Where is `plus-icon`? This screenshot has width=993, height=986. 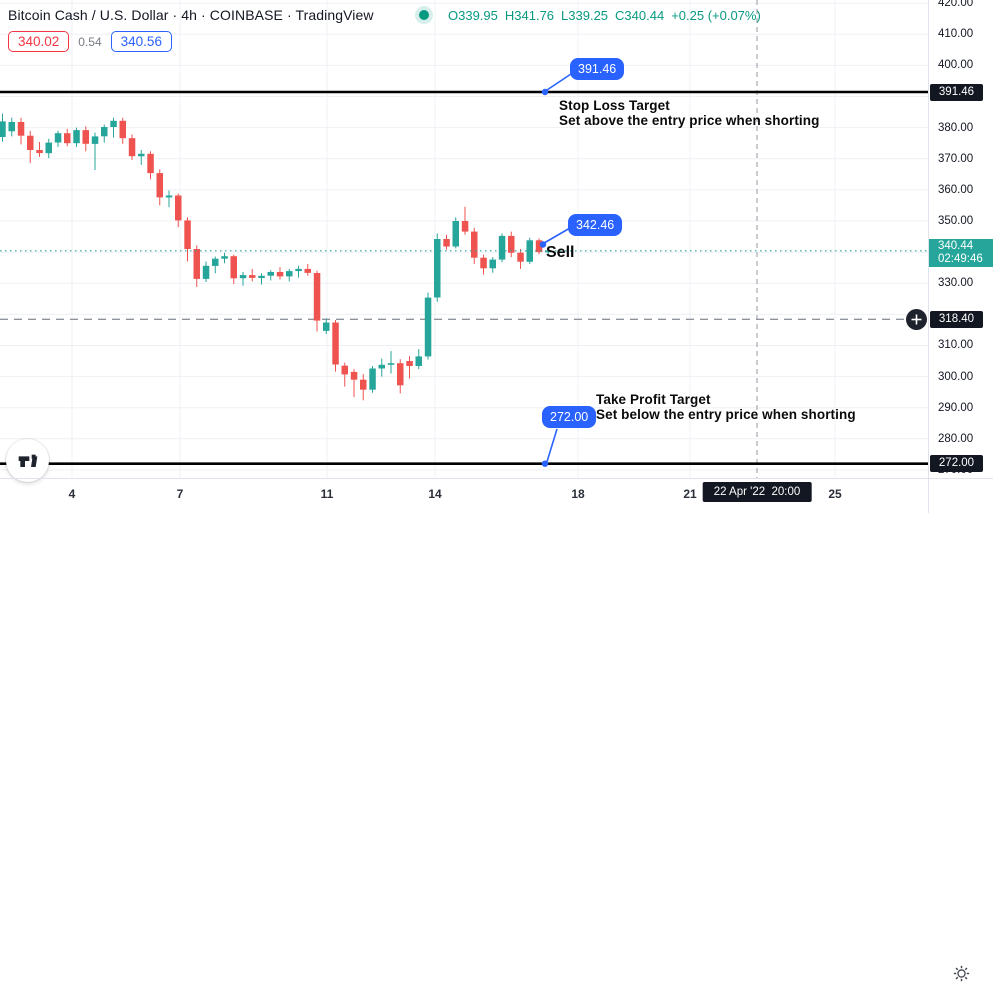 plus-icon is located at coordinates (916, 319).